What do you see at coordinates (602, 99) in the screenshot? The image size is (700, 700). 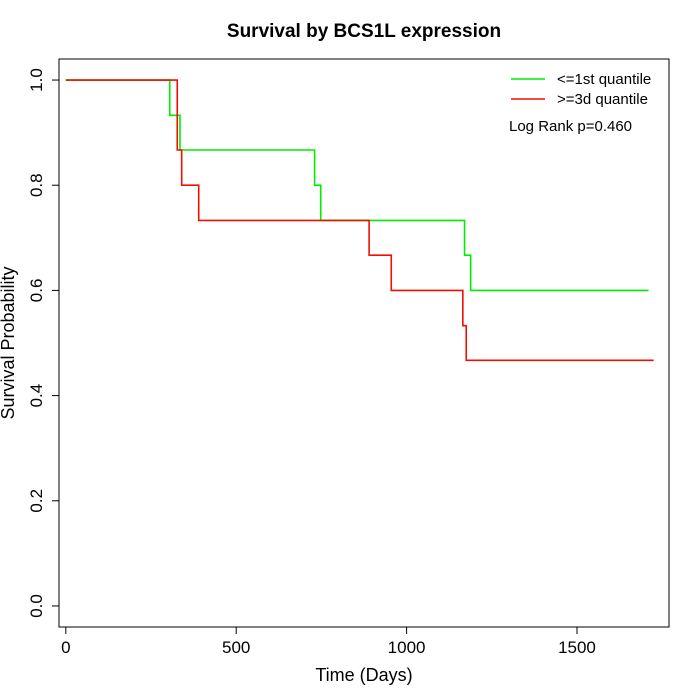 I see `legend-label-1: >=3d quantile` at bounding box center [602, 99].